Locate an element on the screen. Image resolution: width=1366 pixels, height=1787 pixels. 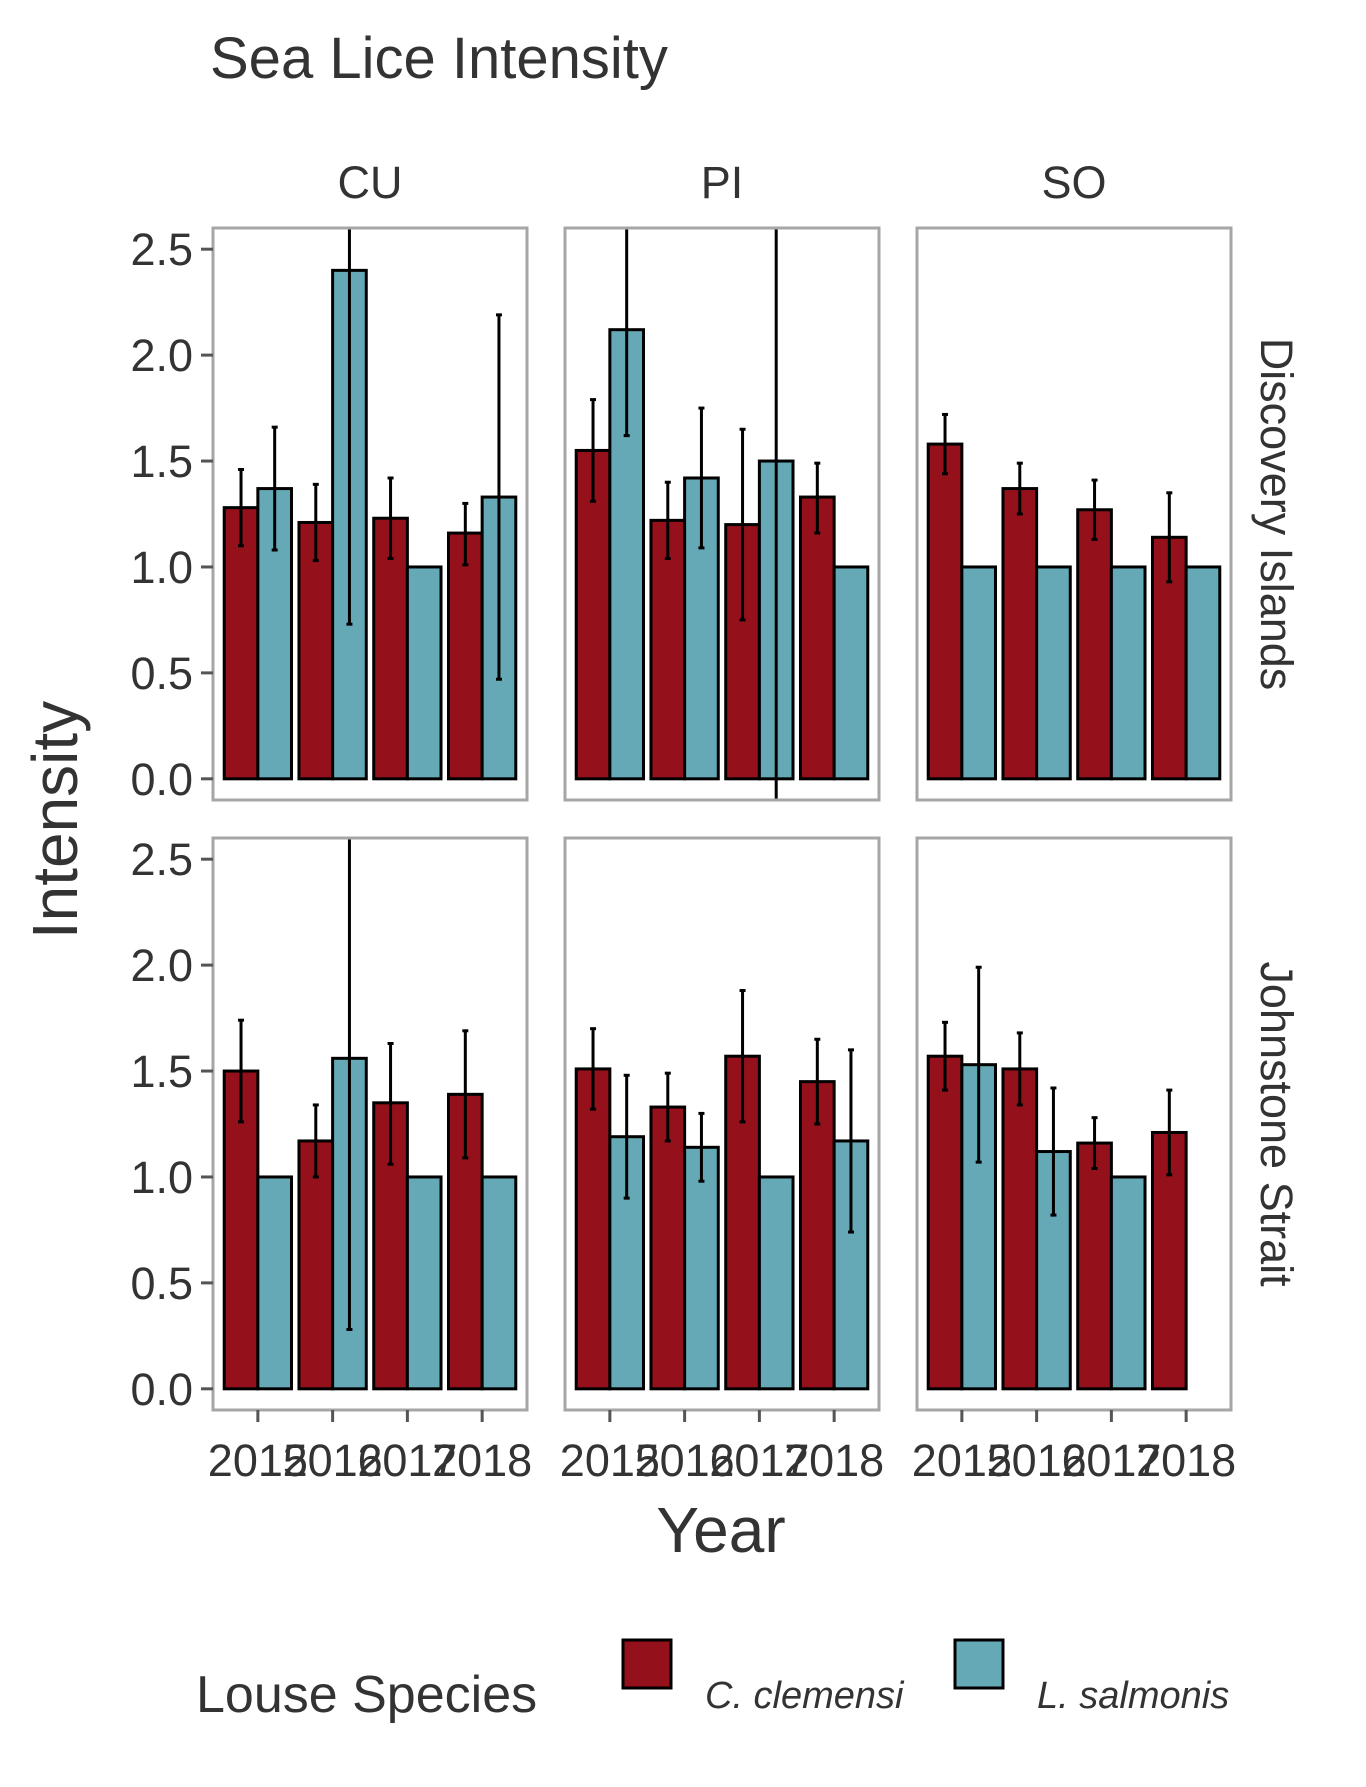
legend-label-c-clemensi: C. clemensi is located at coordinates (805, 1696).